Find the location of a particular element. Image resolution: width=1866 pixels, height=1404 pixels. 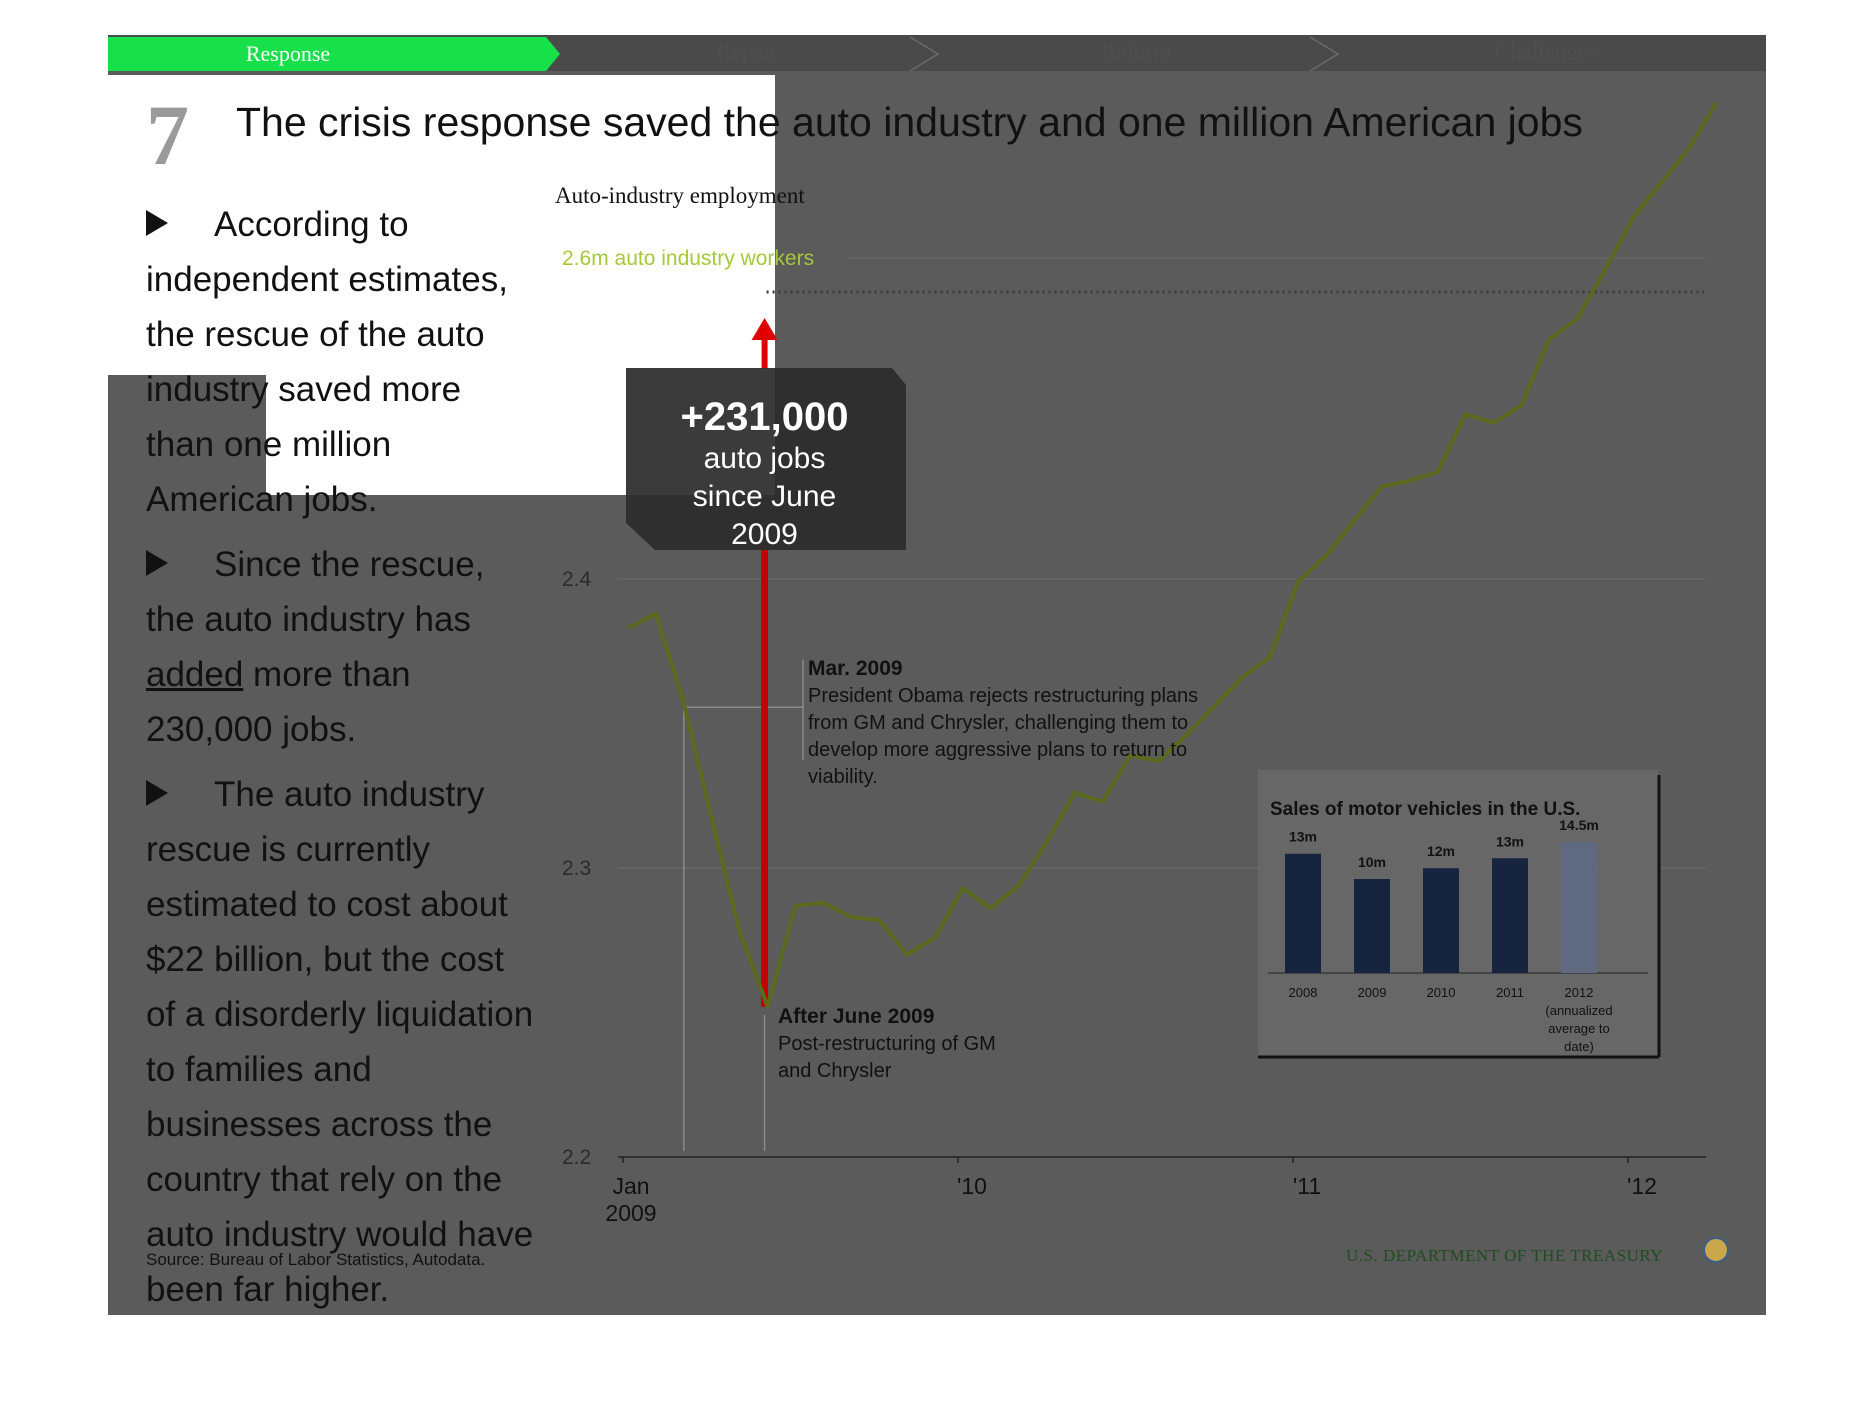

callout-value: +231,000 is located at coordinates (764, 417).